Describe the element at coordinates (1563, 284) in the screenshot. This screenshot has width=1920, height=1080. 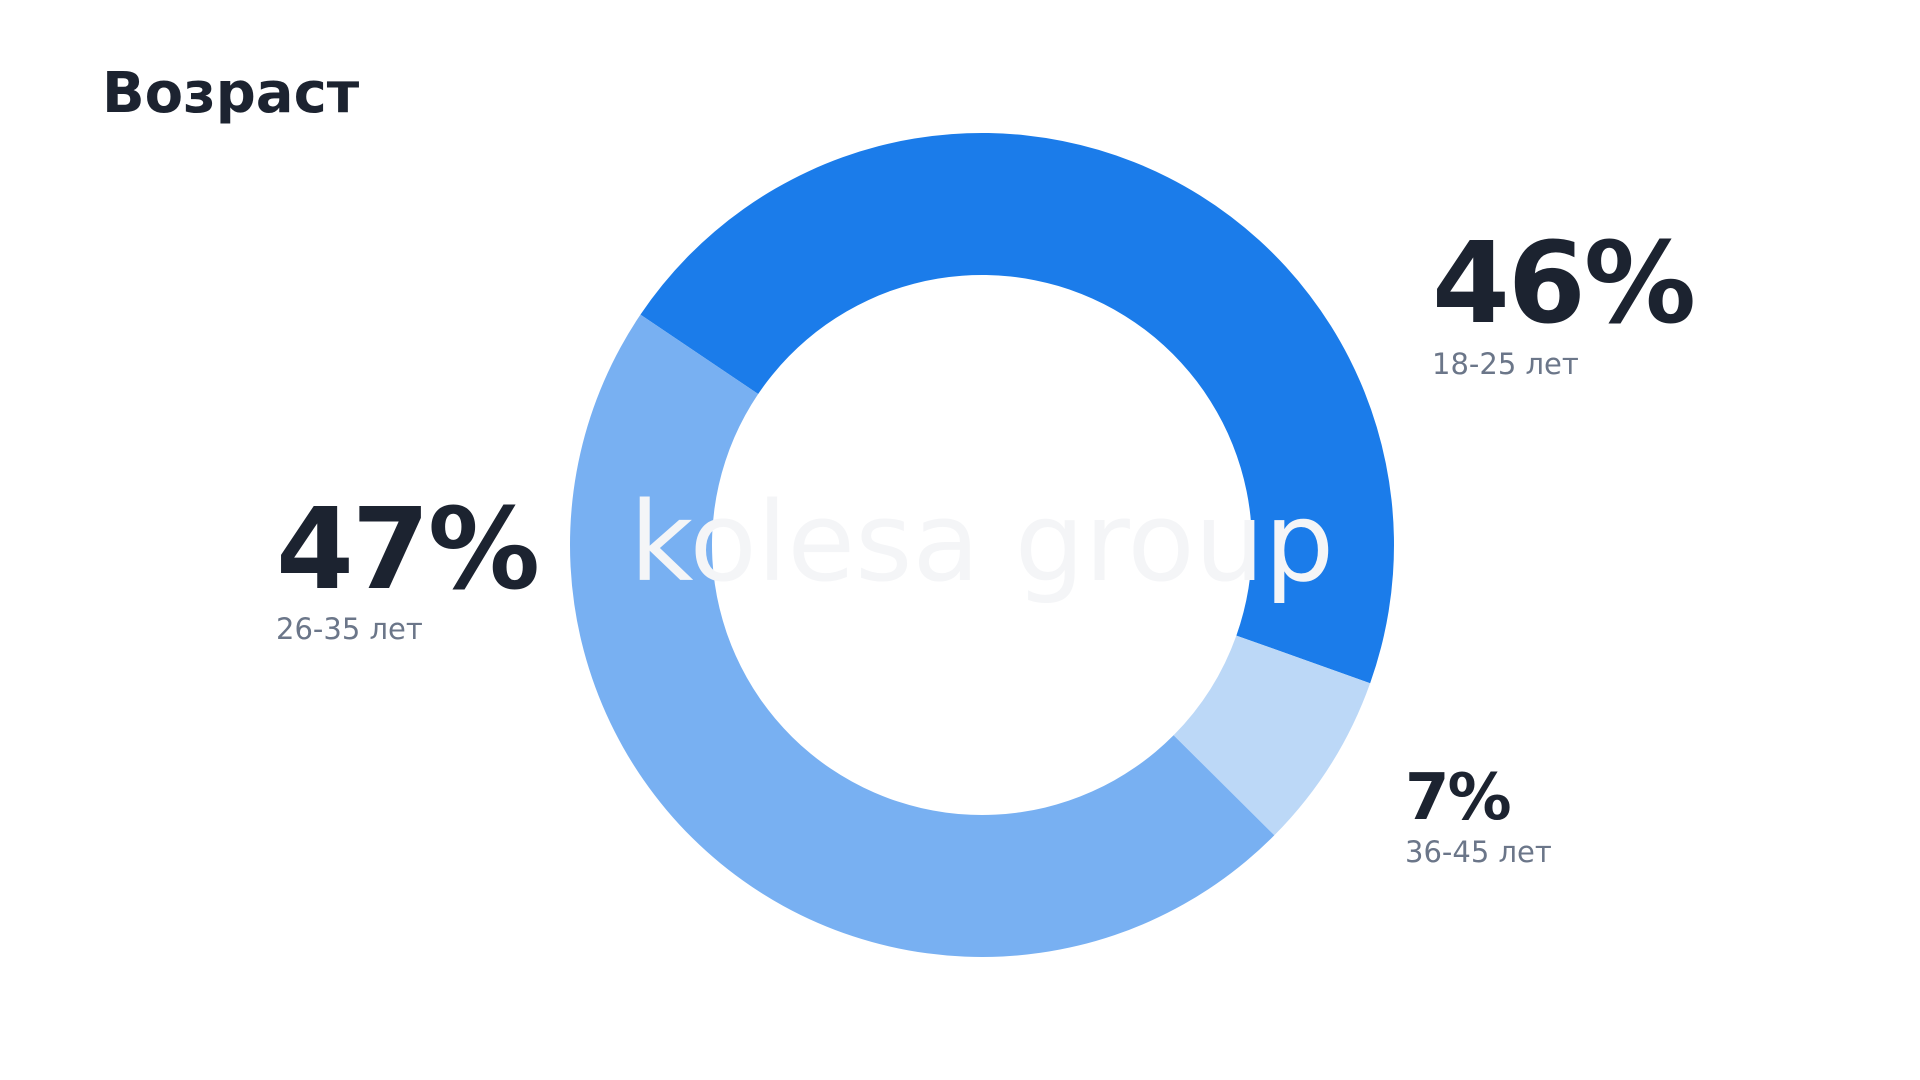
I see `value-label: 46%` at that location.